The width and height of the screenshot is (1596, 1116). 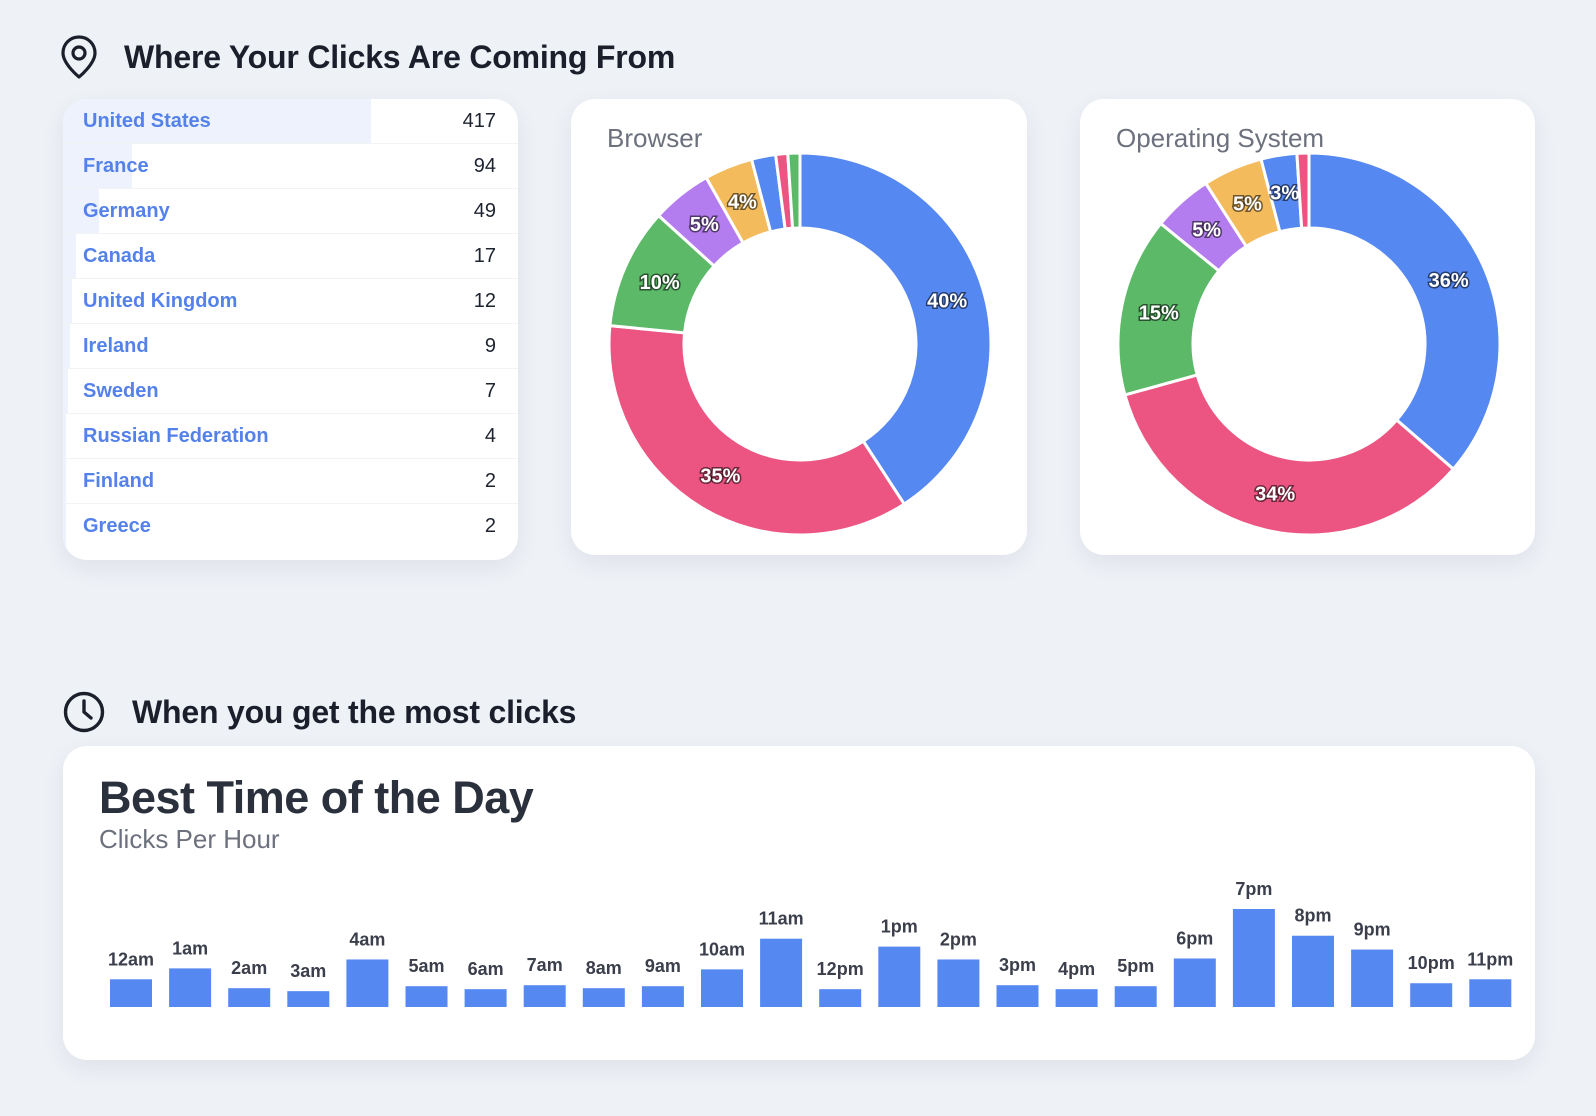 What do you see at coordinates (486, 969) in the screenshot?
I see `hour-label: 6am` at bounding box center [486, 969].